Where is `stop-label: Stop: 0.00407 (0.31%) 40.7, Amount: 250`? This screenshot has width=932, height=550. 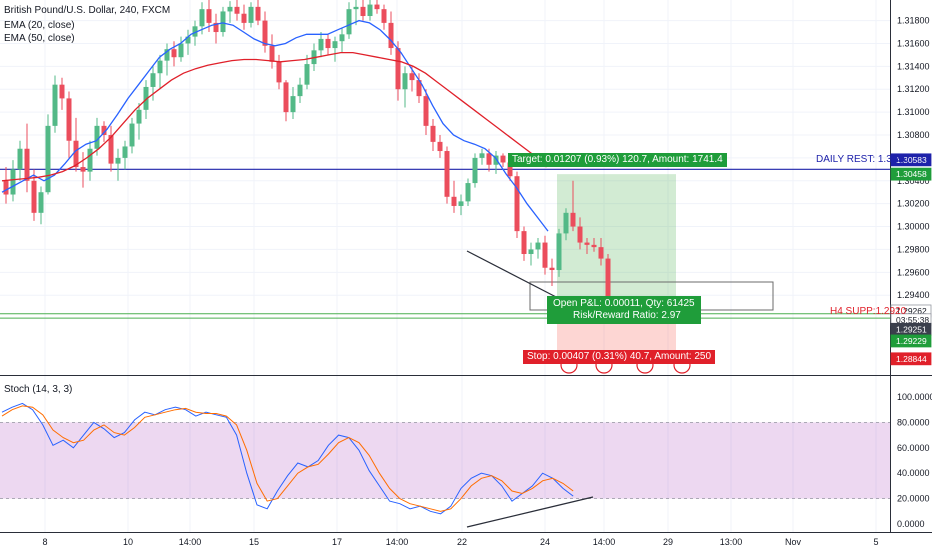
stop-label: Stop: 0.00407 (0.31%) 40.7, Amount: 250 is located at coordinates (619, 357).